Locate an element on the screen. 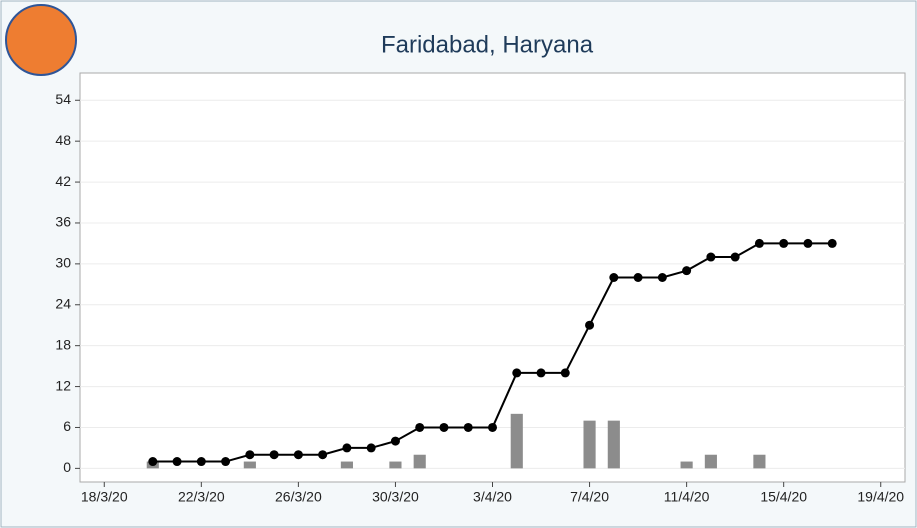  x-tick-label: 22/3/20 is located at coordinates (201, 497).